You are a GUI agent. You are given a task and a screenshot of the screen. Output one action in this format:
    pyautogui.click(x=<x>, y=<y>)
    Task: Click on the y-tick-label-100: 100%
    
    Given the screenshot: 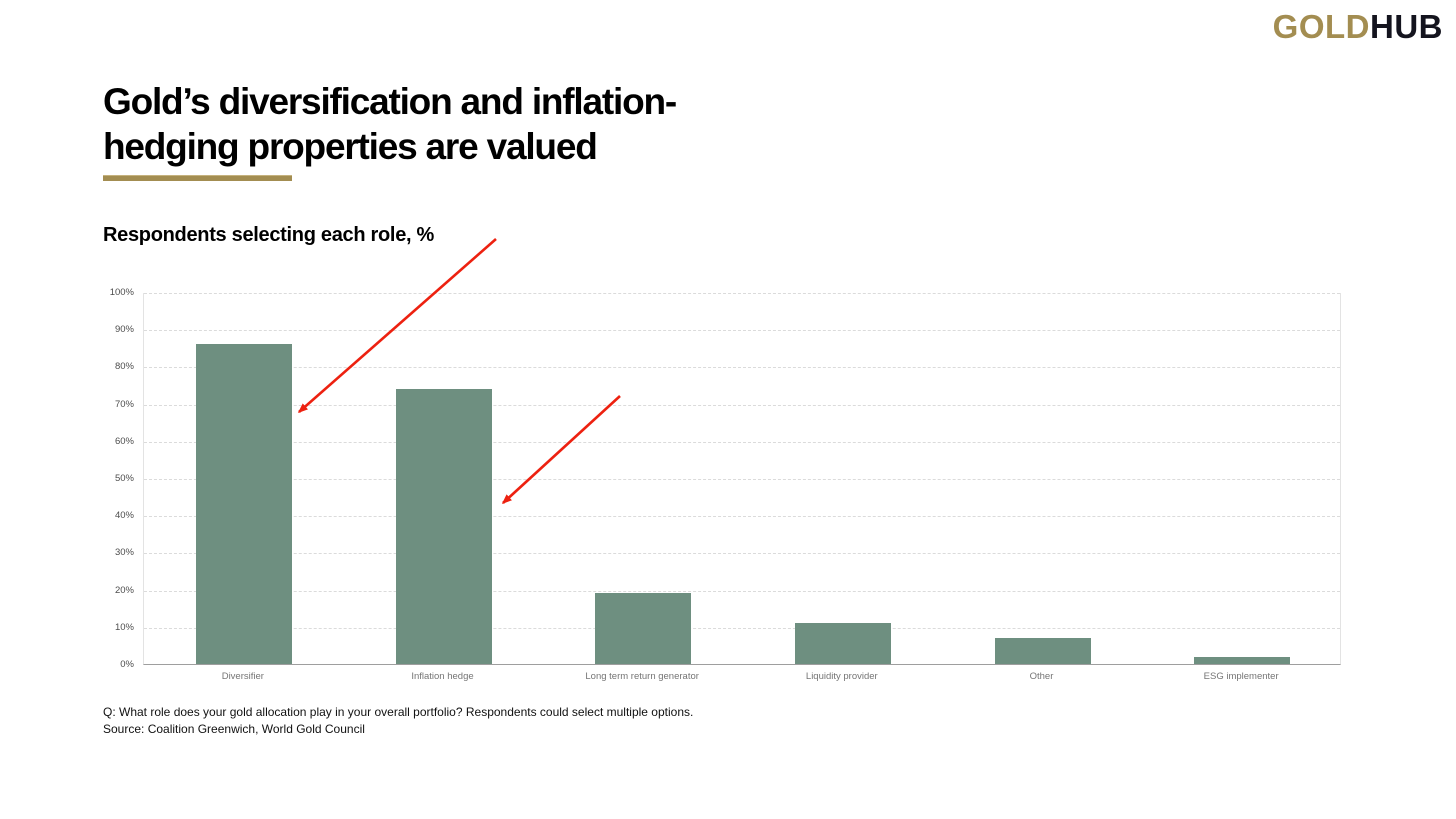 What is the action you would take?
    pyautogui.click(x=121, y=292)
    